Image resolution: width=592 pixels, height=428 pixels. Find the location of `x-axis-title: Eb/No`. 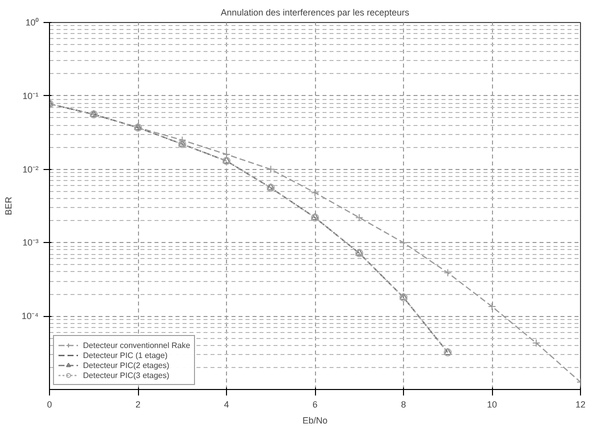

x-axis-title: Eb/No is located at coordinates (315, 421).